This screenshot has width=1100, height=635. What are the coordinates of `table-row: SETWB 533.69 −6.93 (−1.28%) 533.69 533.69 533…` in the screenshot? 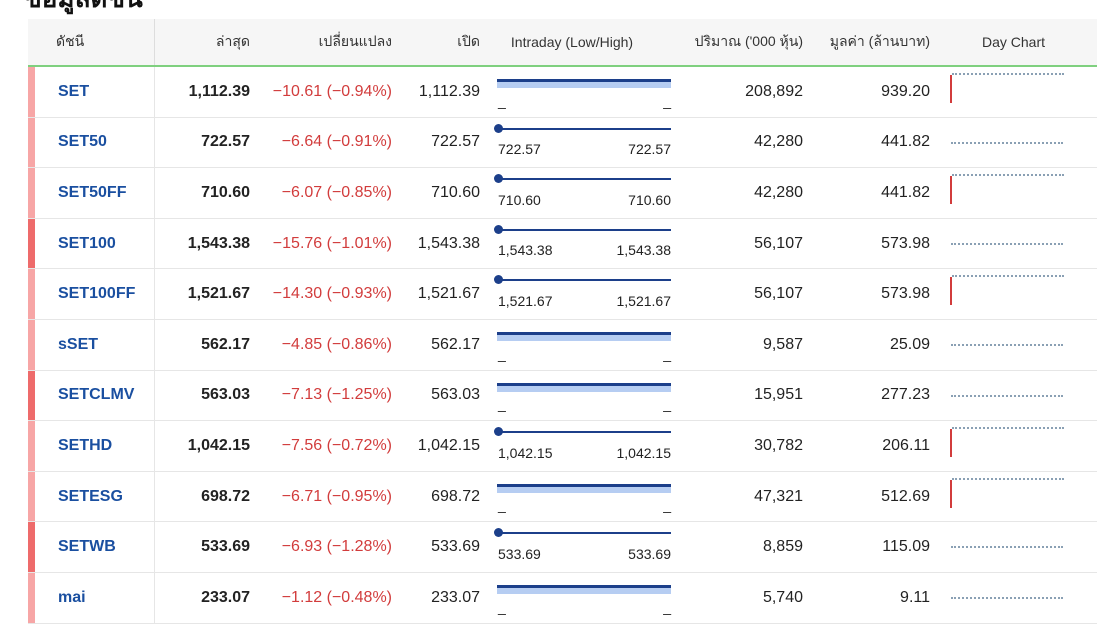 It's located at (562, 547).